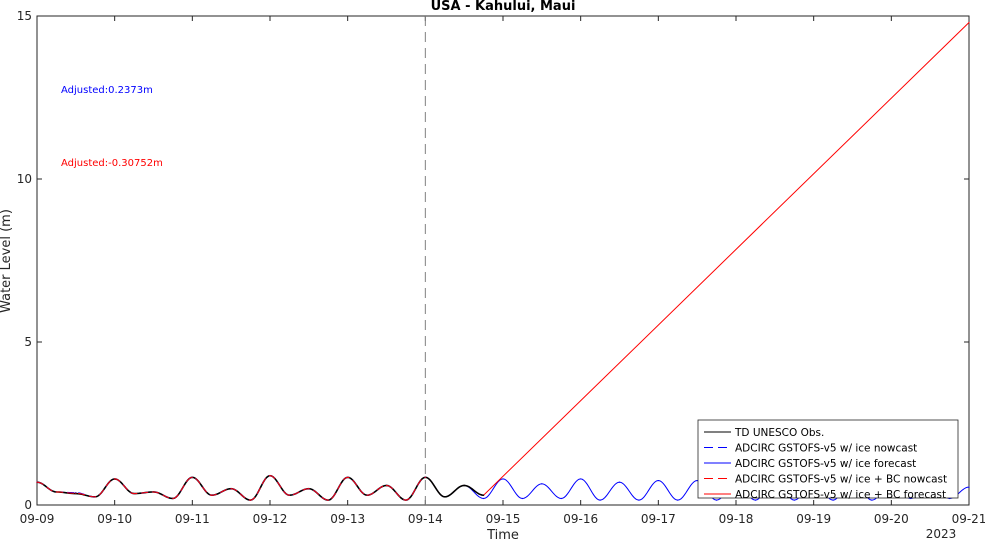 Image resolution: width=985 pixels, height=541 pixels. What do you see at coordinates (825, 464) in the screenshot?
I see `legend-entry-label: ADCIRC GSTOFS-v5 w/ ice forecast` at bounding box center [825, 464].